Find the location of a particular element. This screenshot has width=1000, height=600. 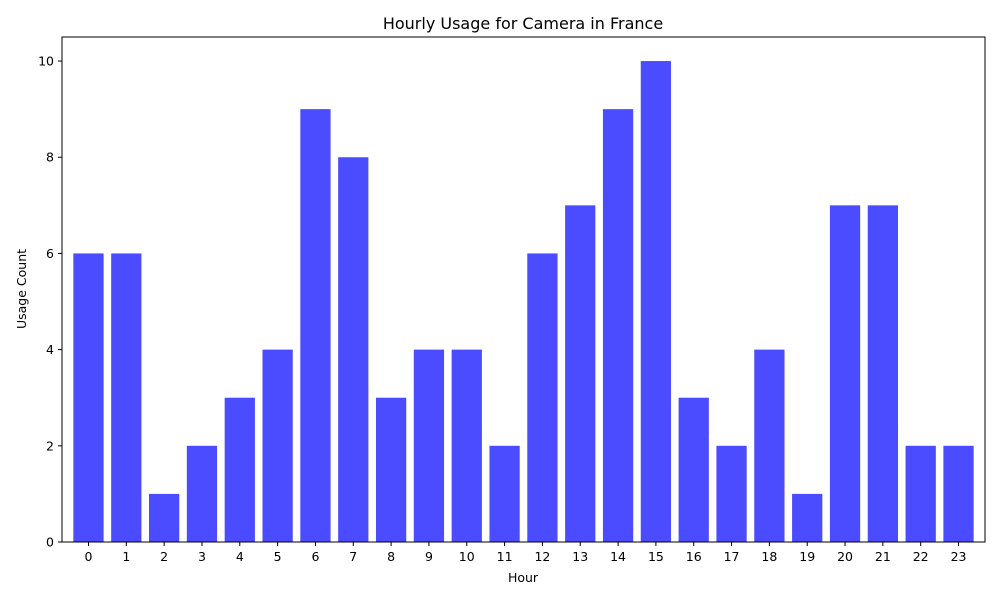

x-tick-label: 2 is located at coordinates (164, 556).